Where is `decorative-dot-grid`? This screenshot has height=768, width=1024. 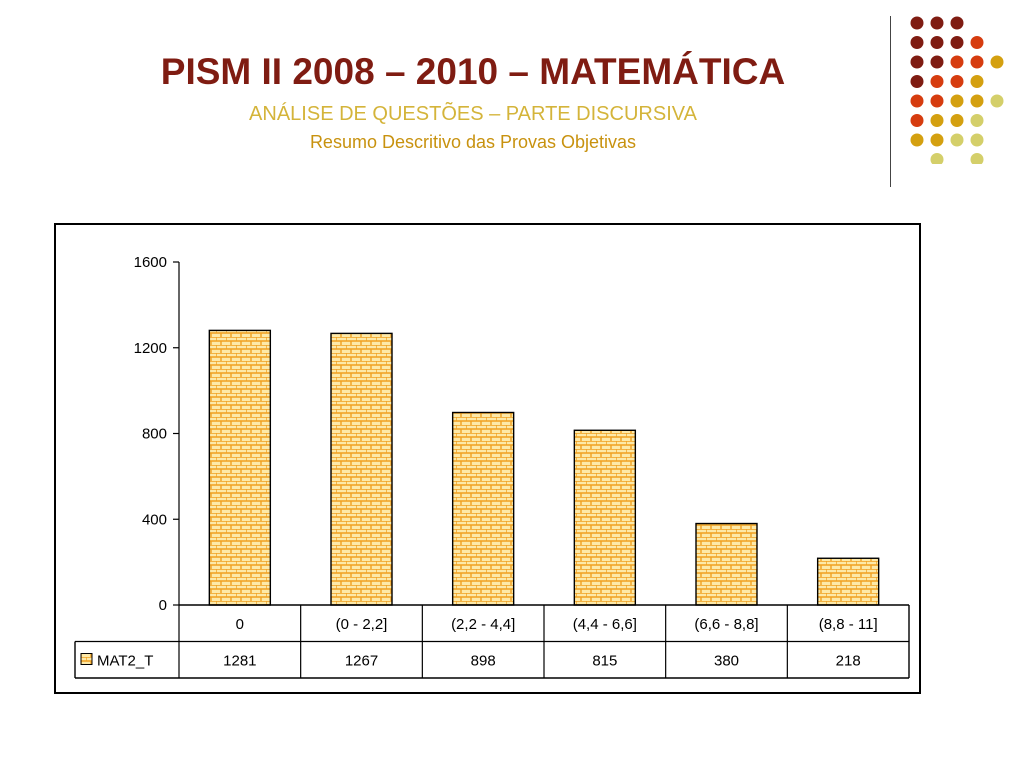 decorative-dot-grid is located at coordinates (957, 90).